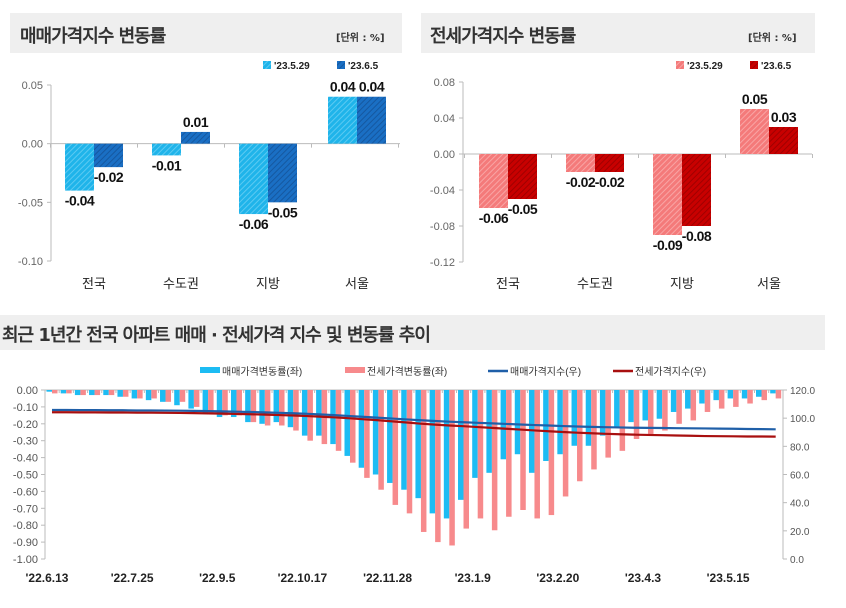 Image resolution: width=846 pixels, height=608 pixels. Describe the element at coordinates (341, 65) in the screenshot. I see `sale-legend-swatch` at that location.